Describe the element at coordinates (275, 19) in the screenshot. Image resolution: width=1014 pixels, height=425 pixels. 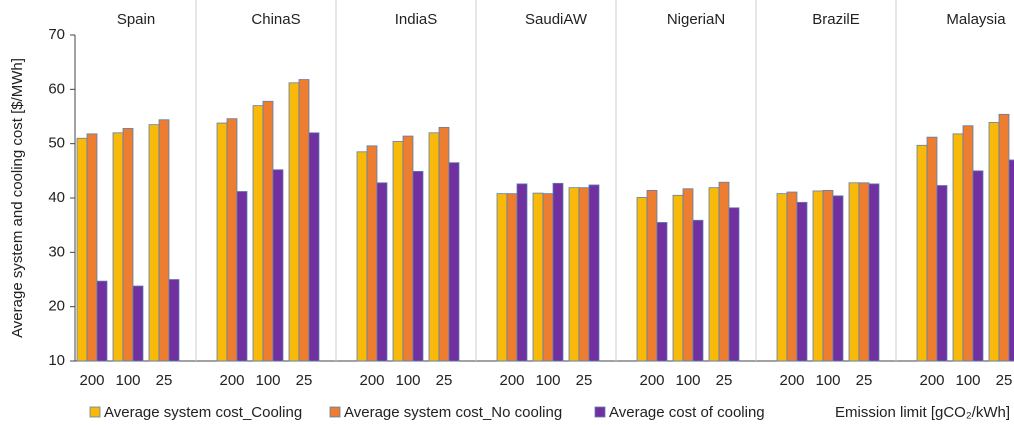
I see `group-label: ChinaS` at that location.